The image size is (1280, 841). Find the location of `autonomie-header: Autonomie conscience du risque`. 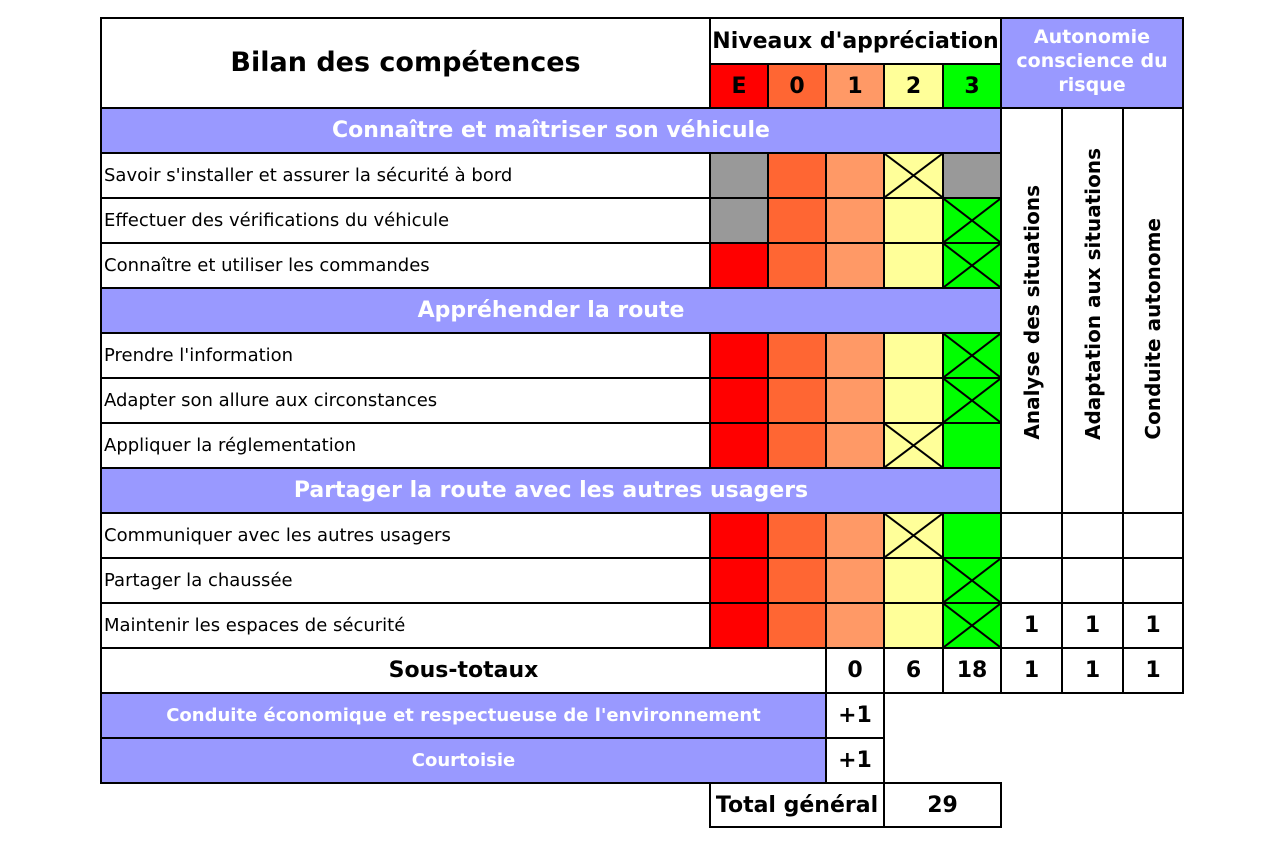

autonomie-header: Autonomie conscience du risque is located at coordinates (1092, 63).